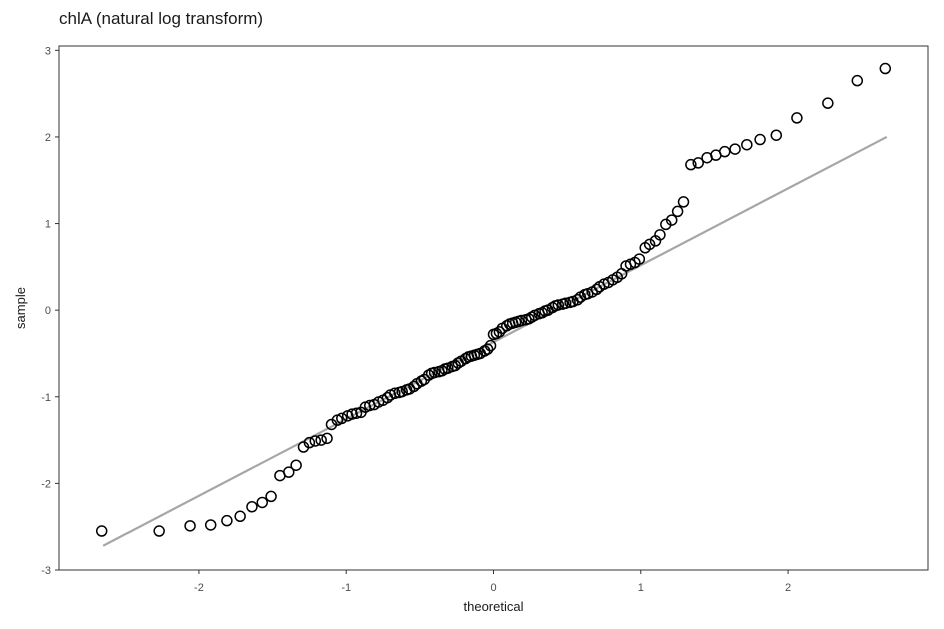  I want to click on y-axis: -3 -2 -1 0 1 2 3, so click(50, 311).